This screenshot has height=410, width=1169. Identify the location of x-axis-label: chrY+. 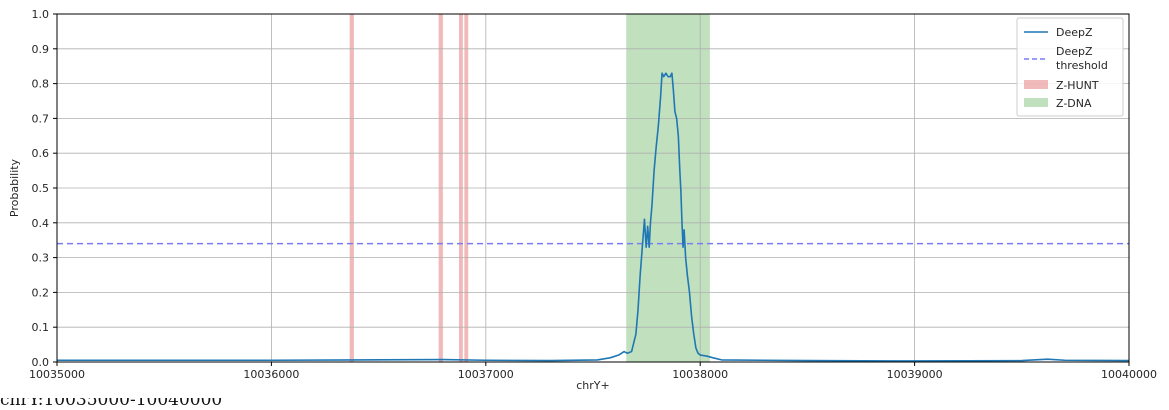
(592, 385).